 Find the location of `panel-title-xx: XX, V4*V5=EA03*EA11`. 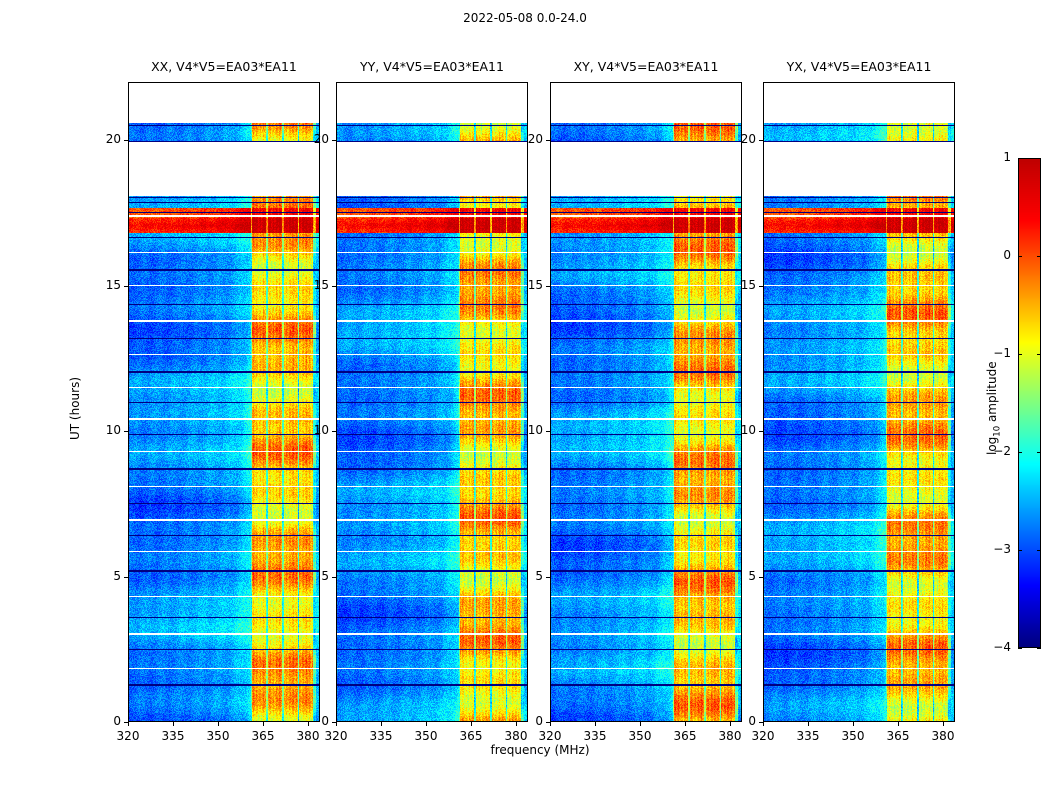

panel-title-xx: XX, V4*V5=EA03*EA11 is located at coordinates (224, 66).